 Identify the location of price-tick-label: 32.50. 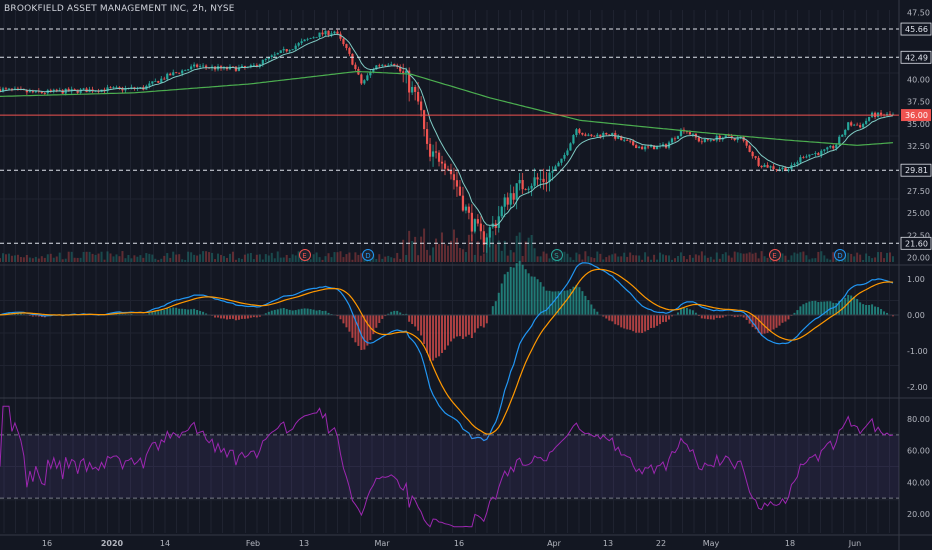
(918, 146).